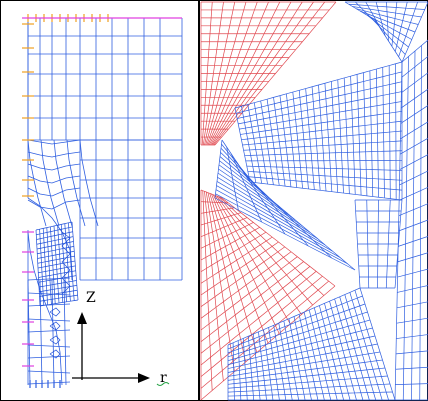 The width and height of the screenshot is (428, 401). What do you see at coordinates (144, 378) in the screenshot?
I see `r-arrowhead` at bounding box center [144, 378].